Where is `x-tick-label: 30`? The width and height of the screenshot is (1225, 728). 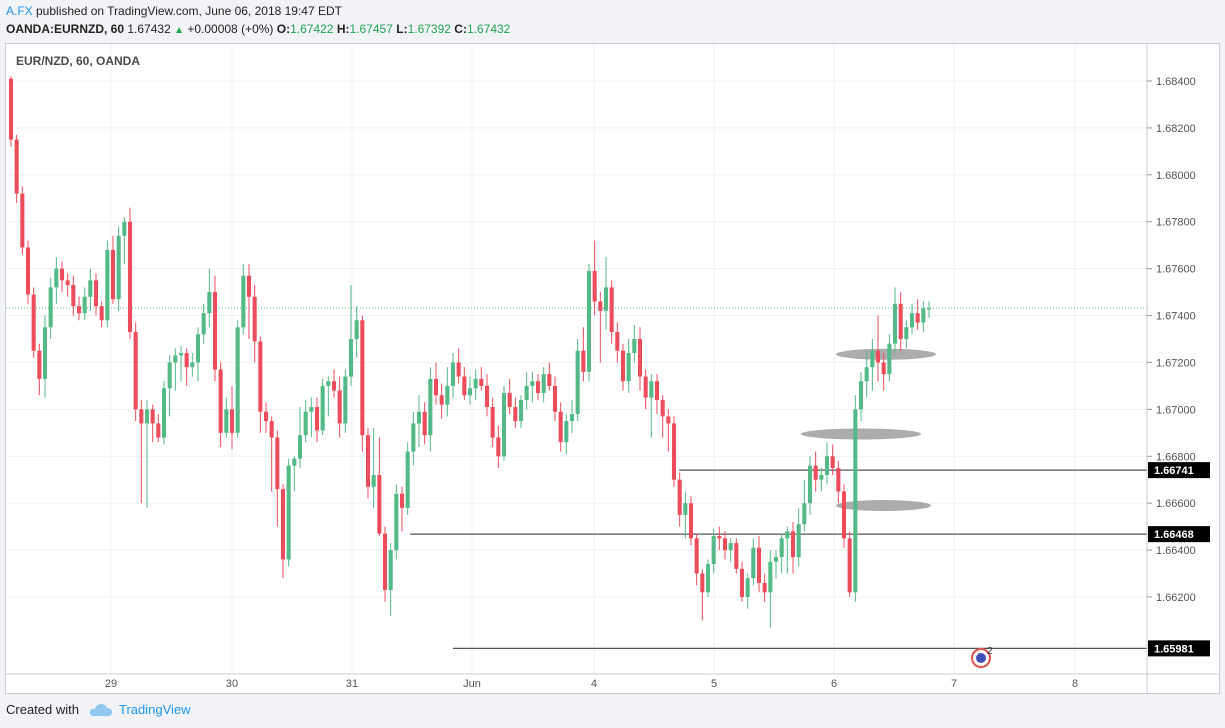
x-tick-label: 30 is located at coordinates (232, 684).